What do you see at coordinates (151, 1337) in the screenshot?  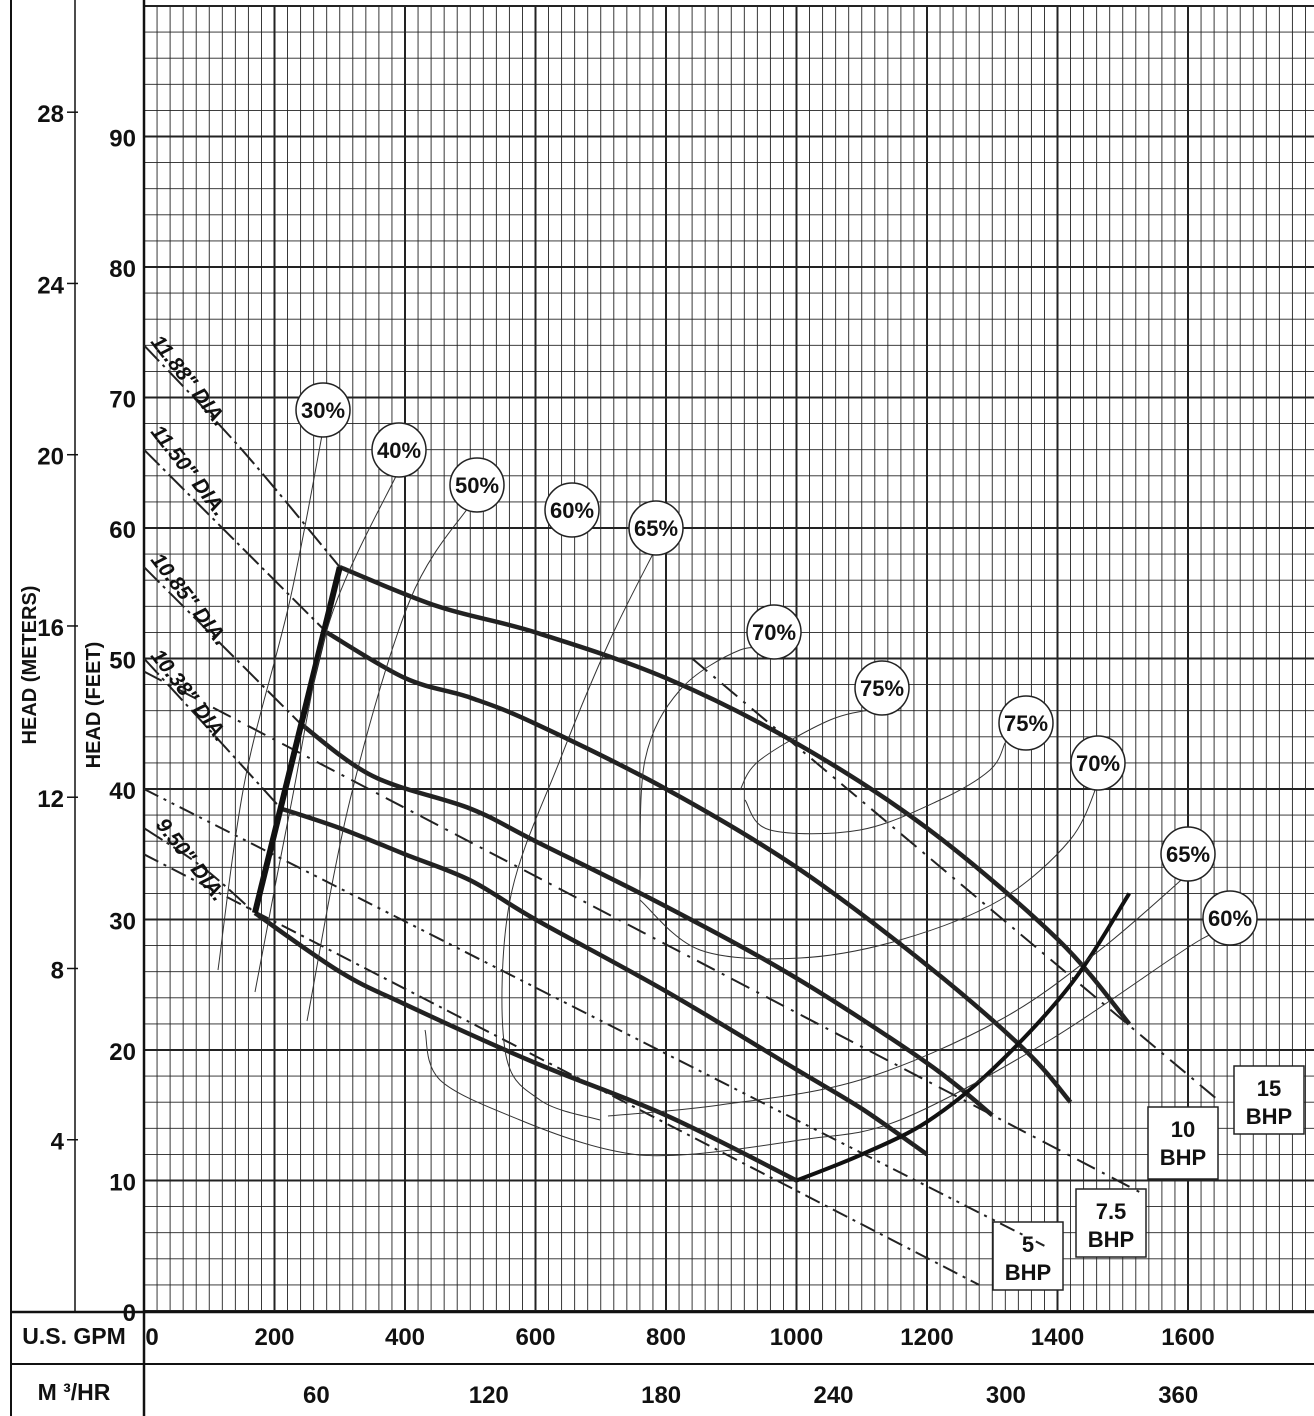 I see `gpm-tick-label: 0` at bounding box center [151, 1337].